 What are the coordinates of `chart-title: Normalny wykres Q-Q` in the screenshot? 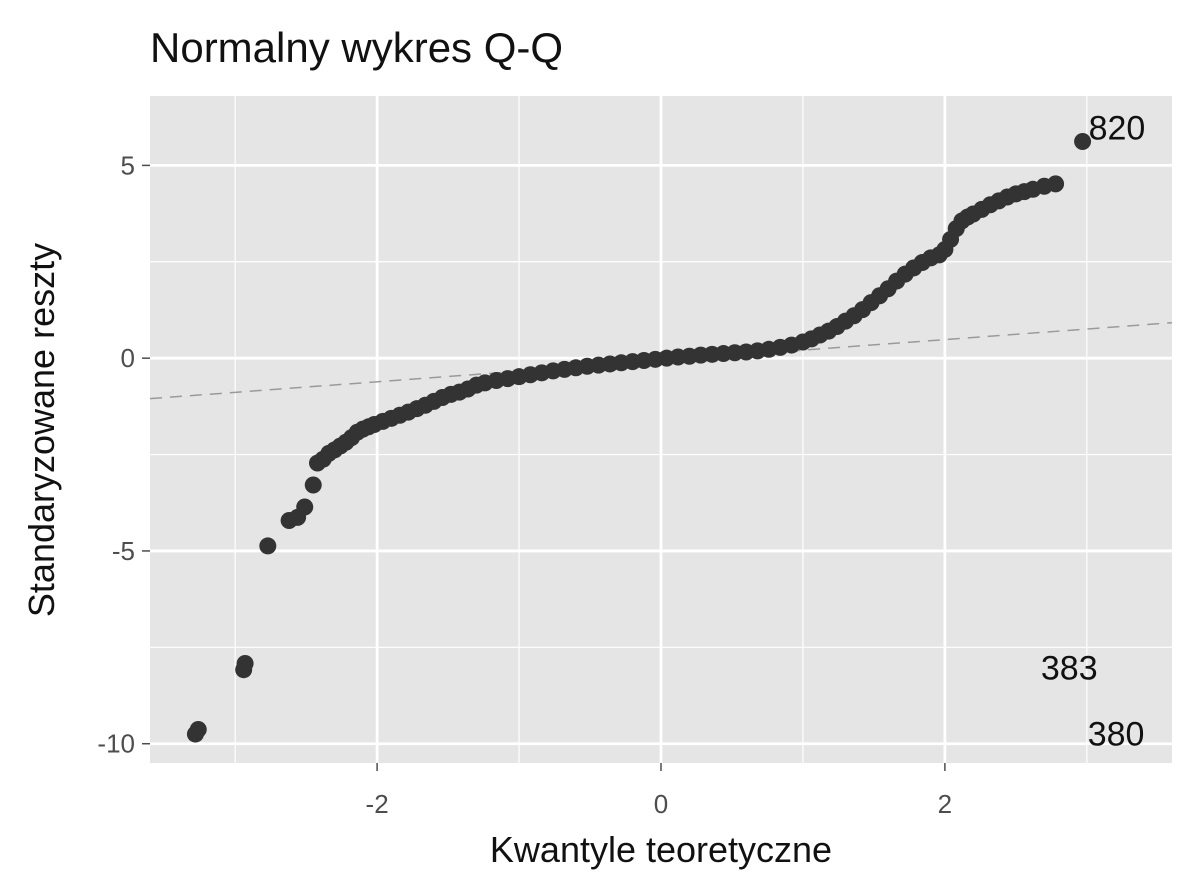 It's located at (356, 47).